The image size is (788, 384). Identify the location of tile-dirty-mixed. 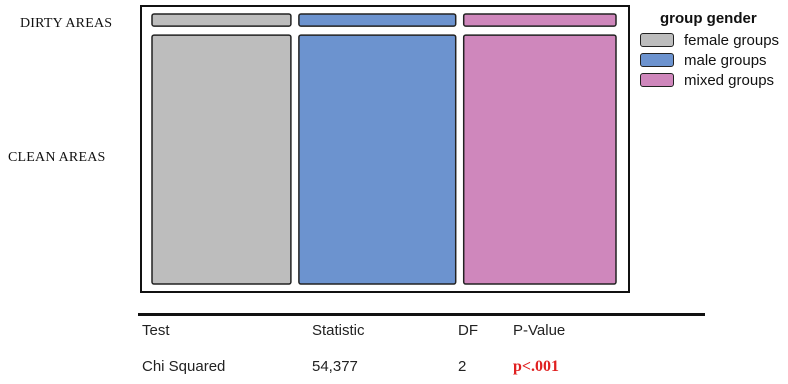
(539, 20).